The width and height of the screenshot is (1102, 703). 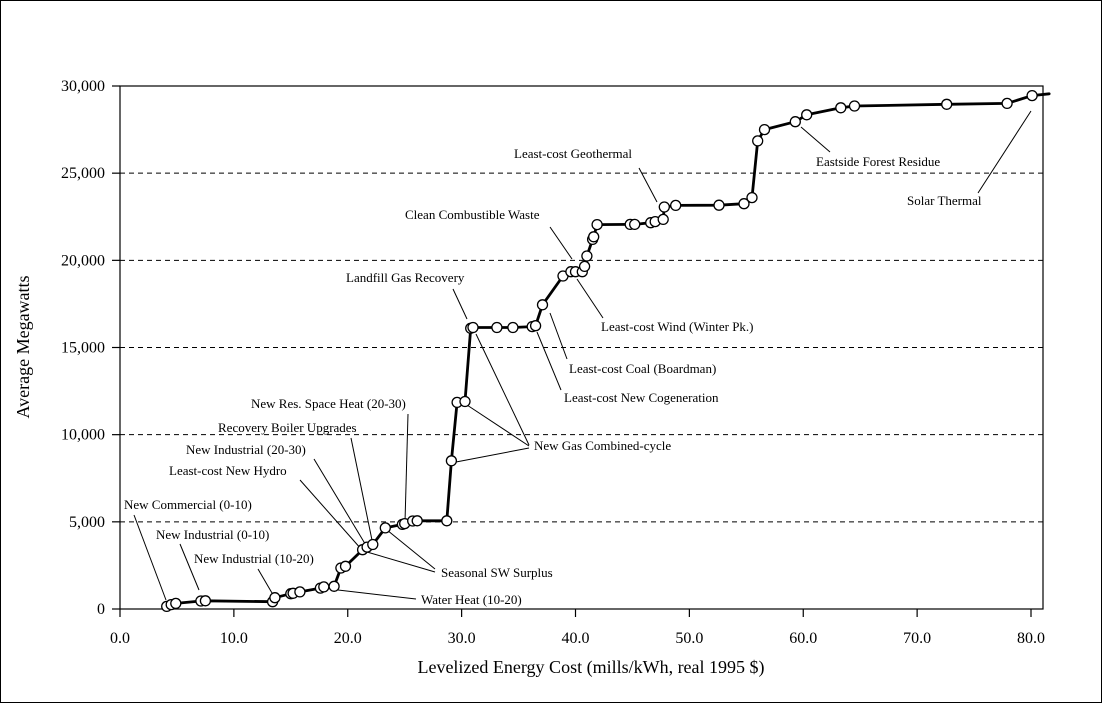 I want to click on annotation-label: New Commercial (0-10), so click(x=188, y=504).